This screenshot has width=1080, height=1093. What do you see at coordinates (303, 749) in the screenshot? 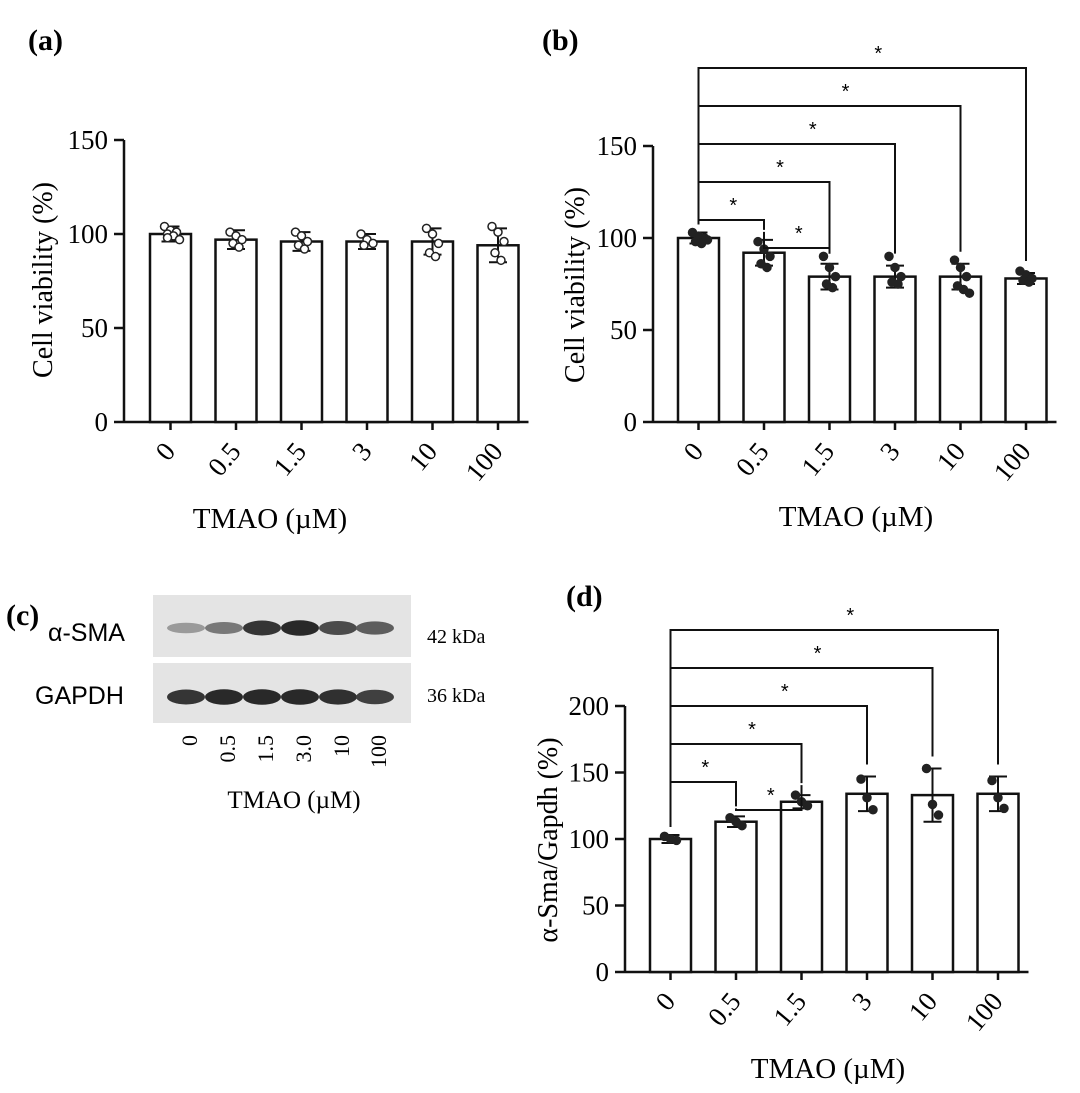
I see `blot-lane-label: 3.0` at bounding box center [303, 749].